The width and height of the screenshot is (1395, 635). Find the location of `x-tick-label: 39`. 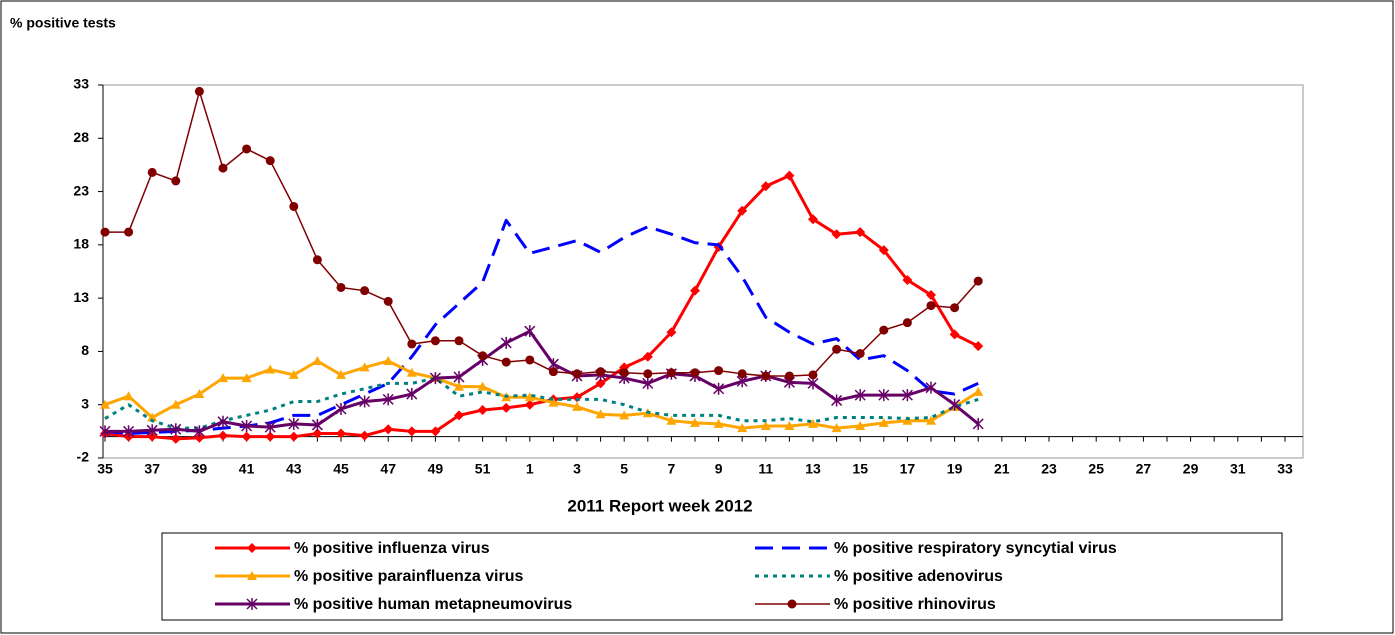

x-tick-label: 39 is located at coordinates (200, 469).